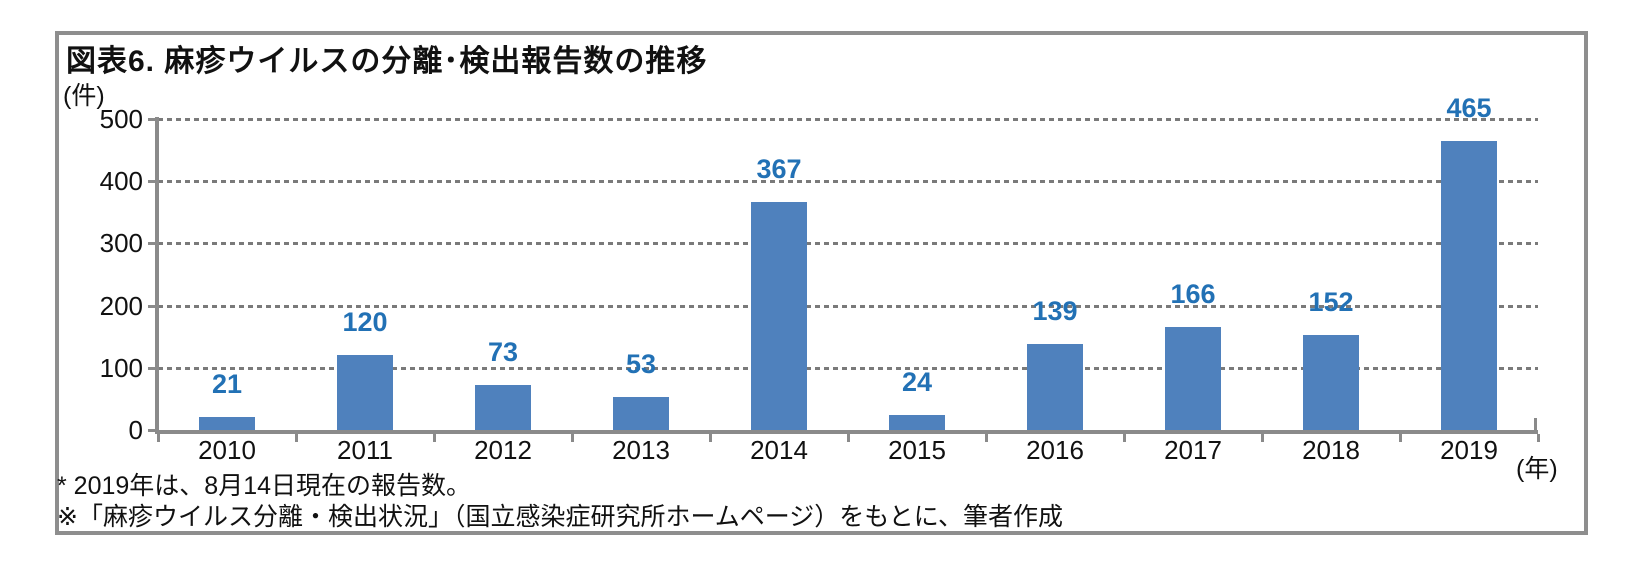 The image size is (1649, 566). What do you see at coordinates (1469, 108) in the screenshot?
I see `bar-value-label-2019: 465` at bounding box center [1469, 108].